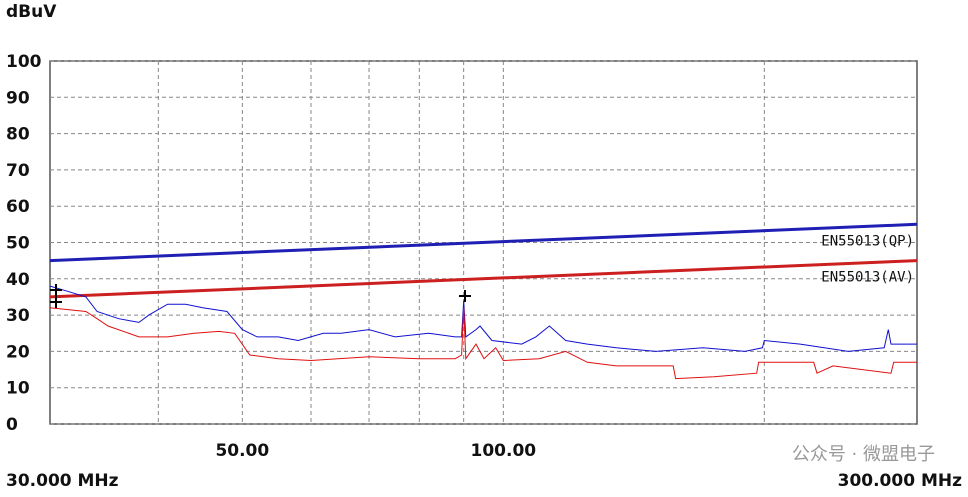  I want to click on y-tick-label: 20, so click(18, 352).